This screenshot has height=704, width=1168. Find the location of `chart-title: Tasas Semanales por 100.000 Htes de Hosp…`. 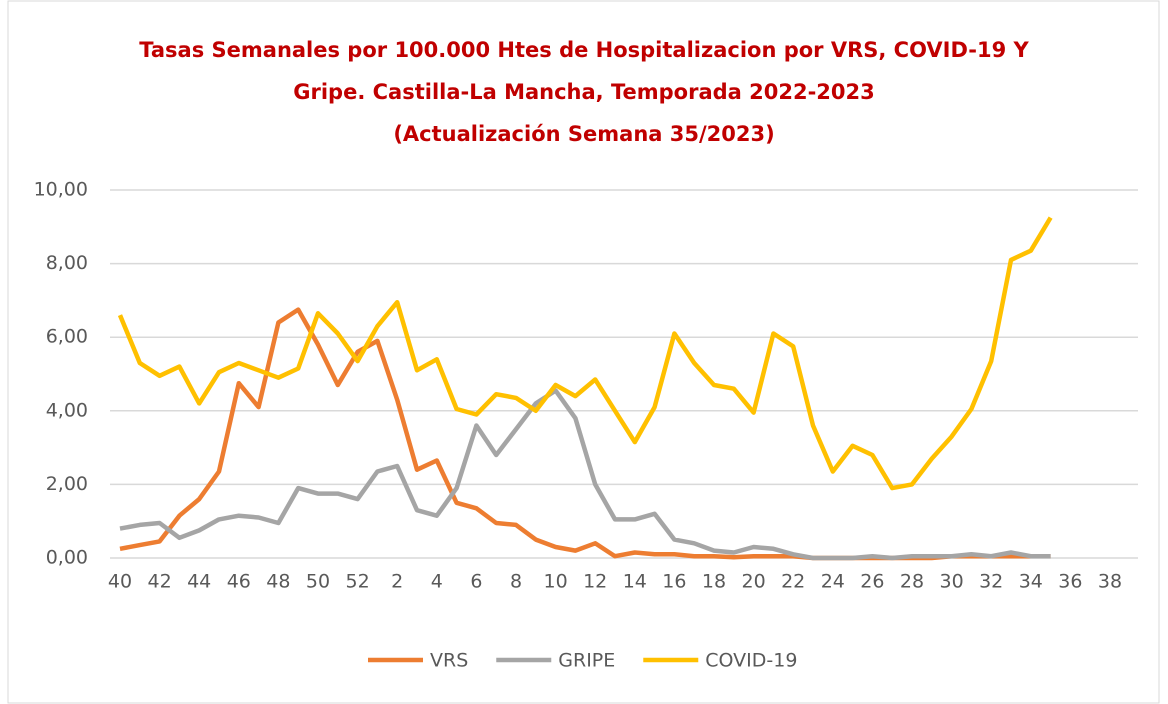

chart-title: Tasas Semanales por 100.000 Htes de Hosp… is located at coordinates (584, 50).